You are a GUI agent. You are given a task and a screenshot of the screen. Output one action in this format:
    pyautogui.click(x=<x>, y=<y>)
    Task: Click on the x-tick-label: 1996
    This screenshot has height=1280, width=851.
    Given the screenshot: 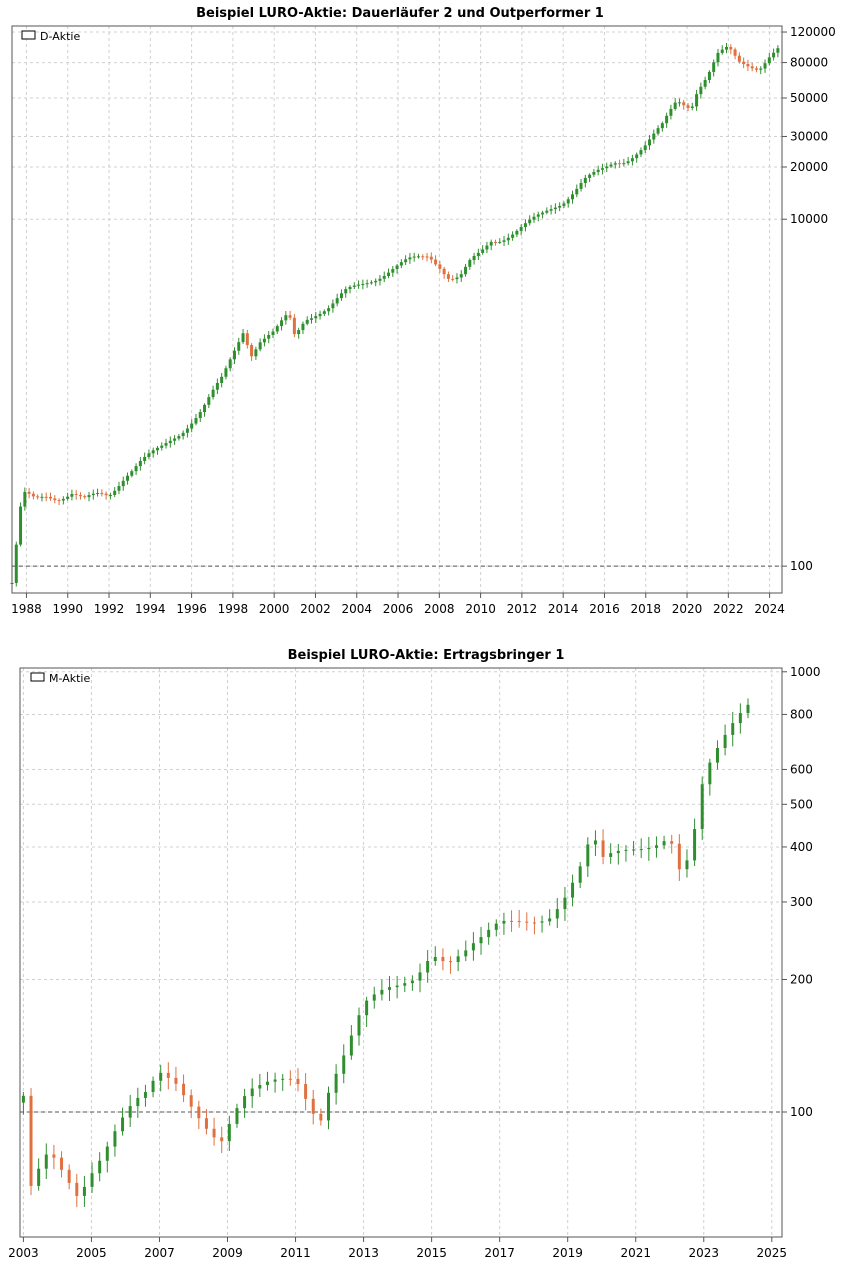 What is the action you would take?
    pyautogui.click(x=191, y=609)
    